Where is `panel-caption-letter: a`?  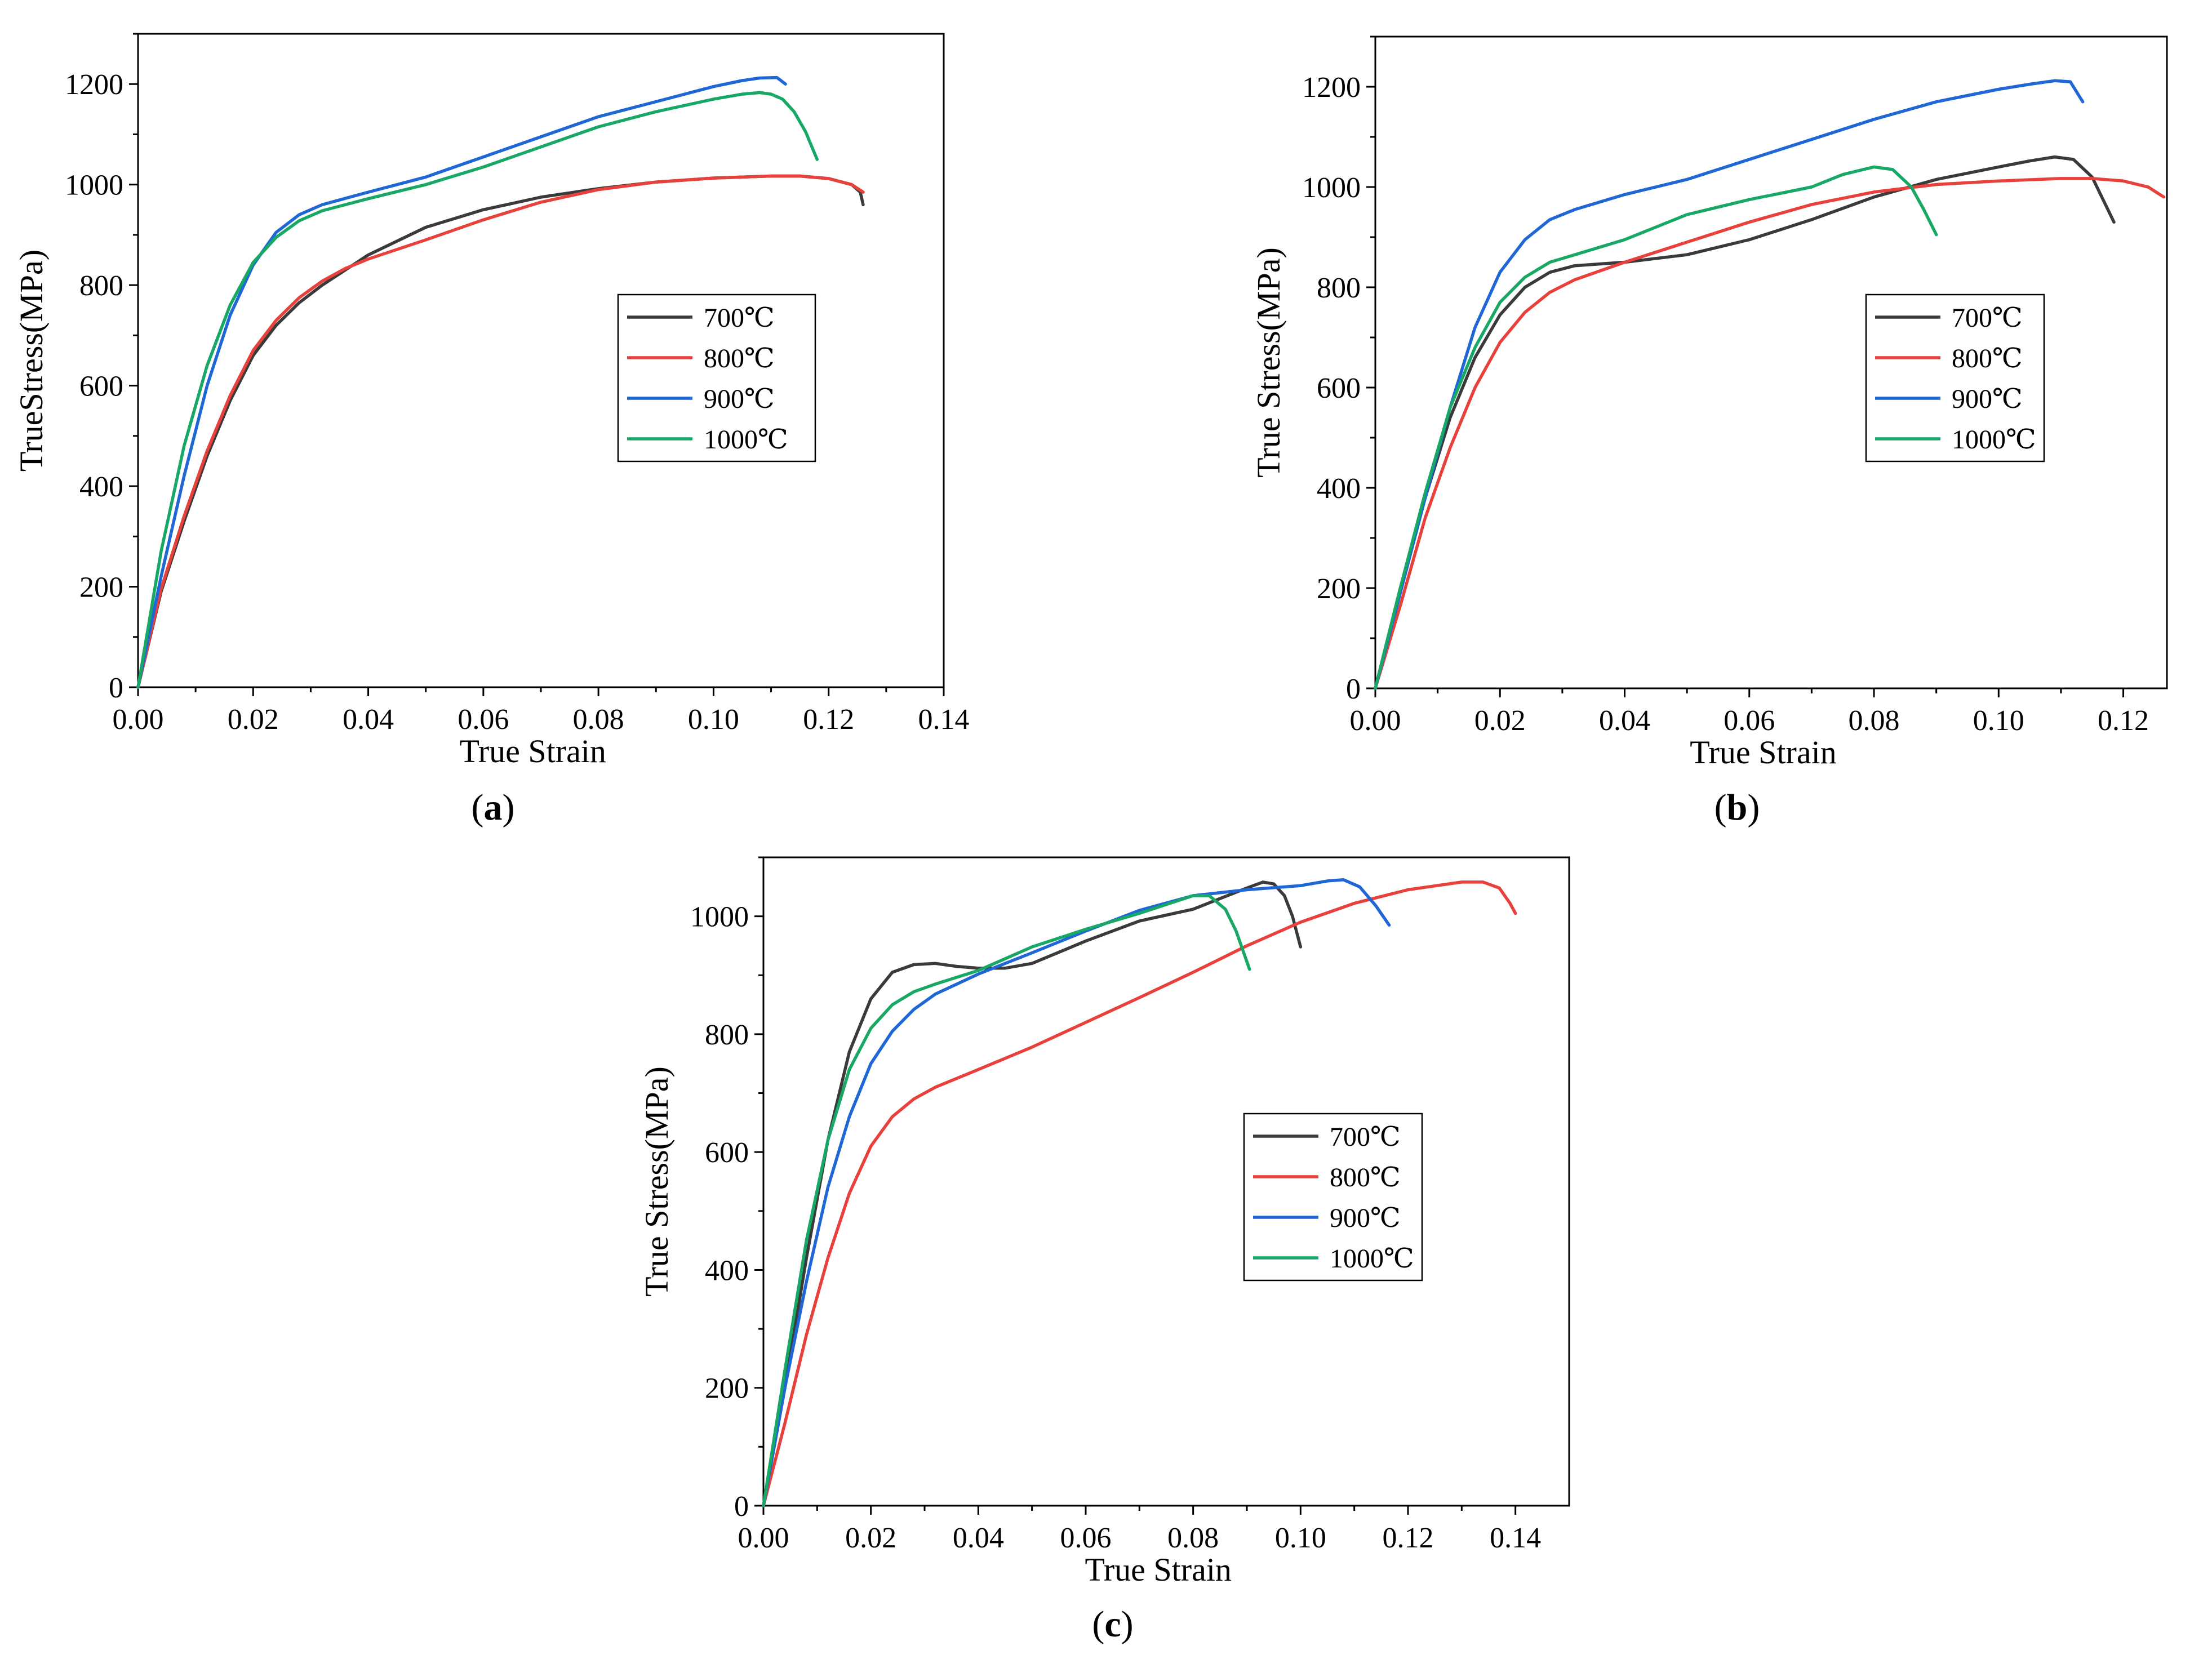
panel-caption-letter: a is located at coordinates (494, 807).